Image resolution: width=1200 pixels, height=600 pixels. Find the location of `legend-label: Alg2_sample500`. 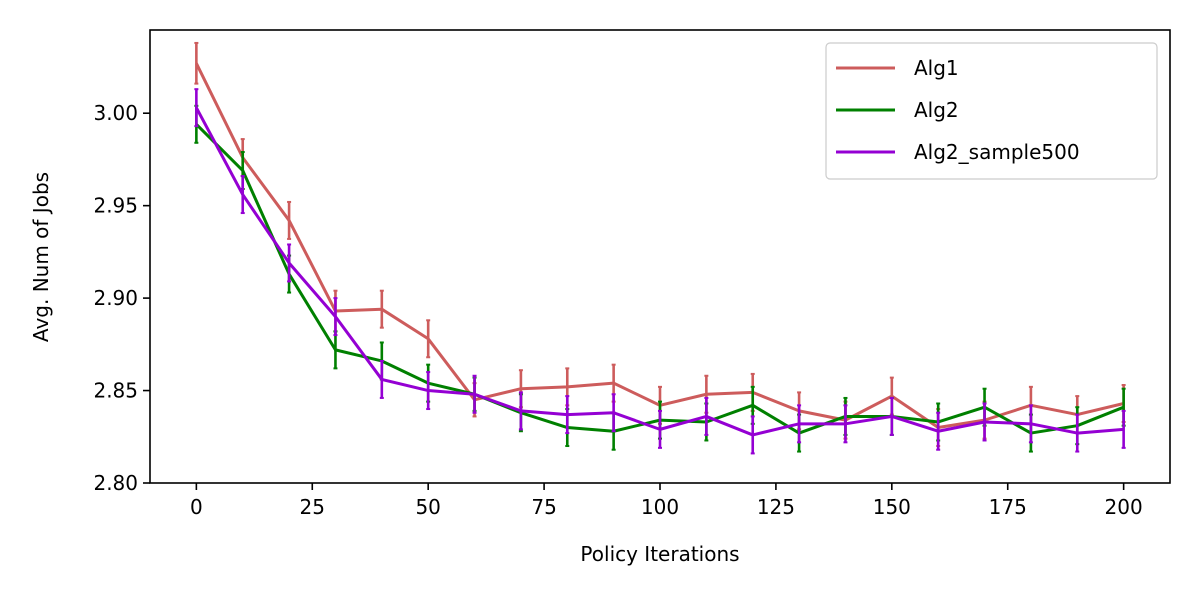

legend-label: Alg2_sample500 is located at coordinates (997, 152).